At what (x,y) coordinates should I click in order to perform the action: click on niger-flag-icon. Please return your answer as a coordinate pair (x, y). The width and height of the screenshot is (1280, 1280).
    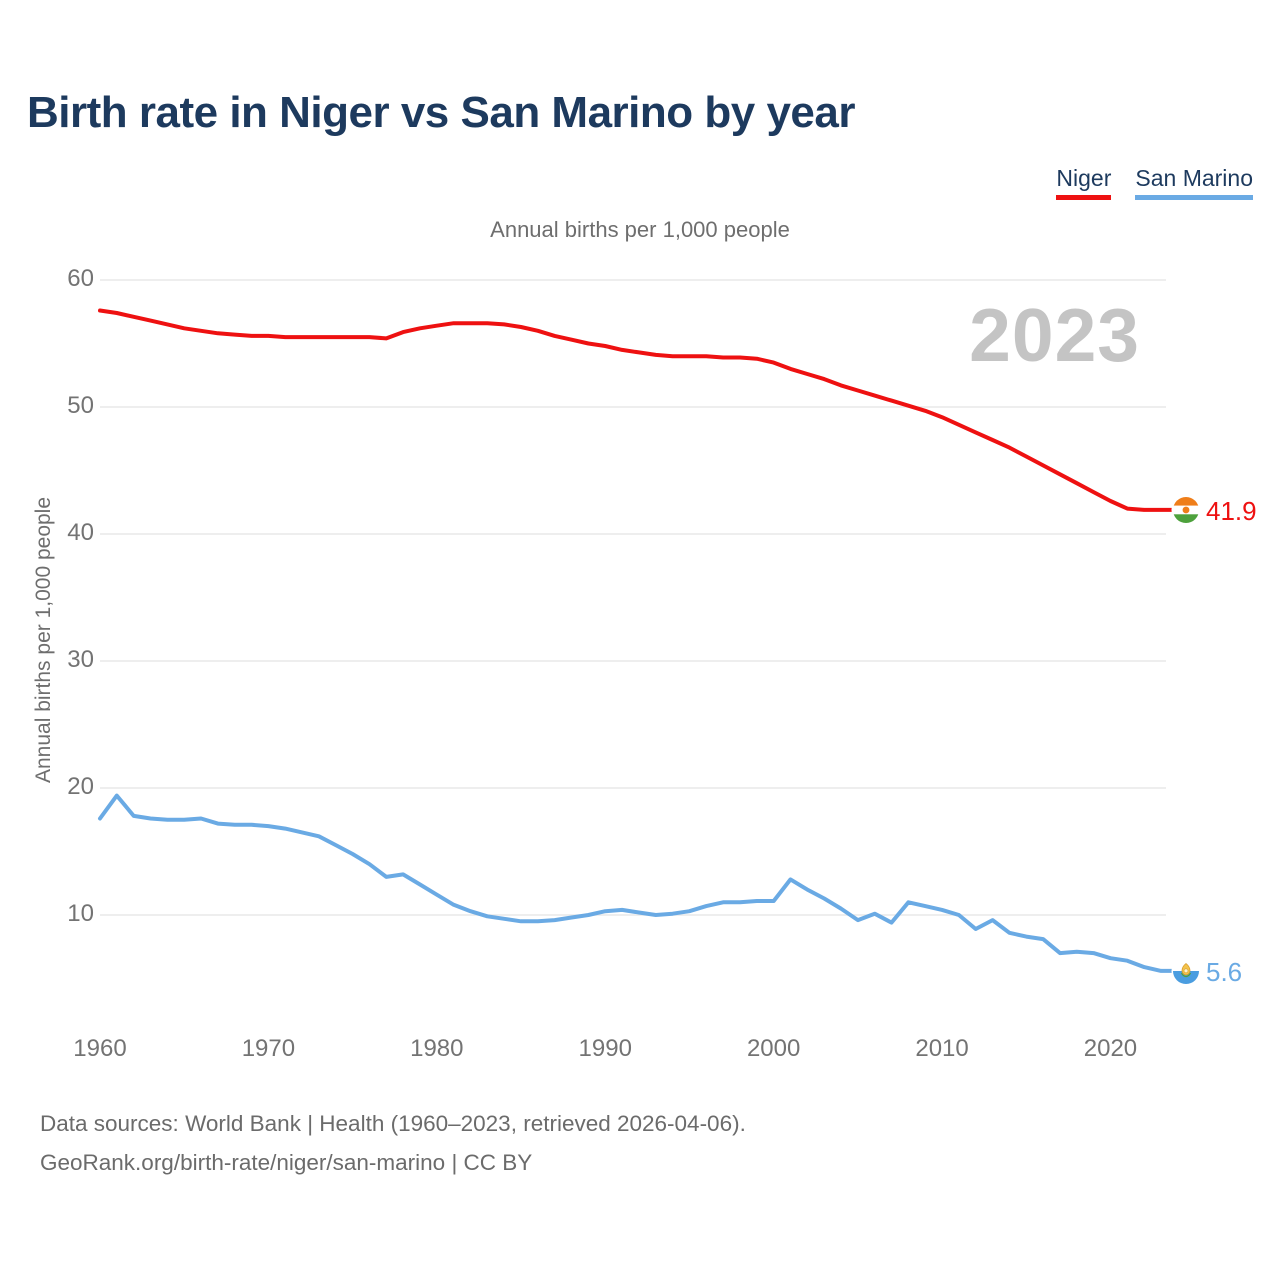
    Looking at the image, I should click on (1186, 510).